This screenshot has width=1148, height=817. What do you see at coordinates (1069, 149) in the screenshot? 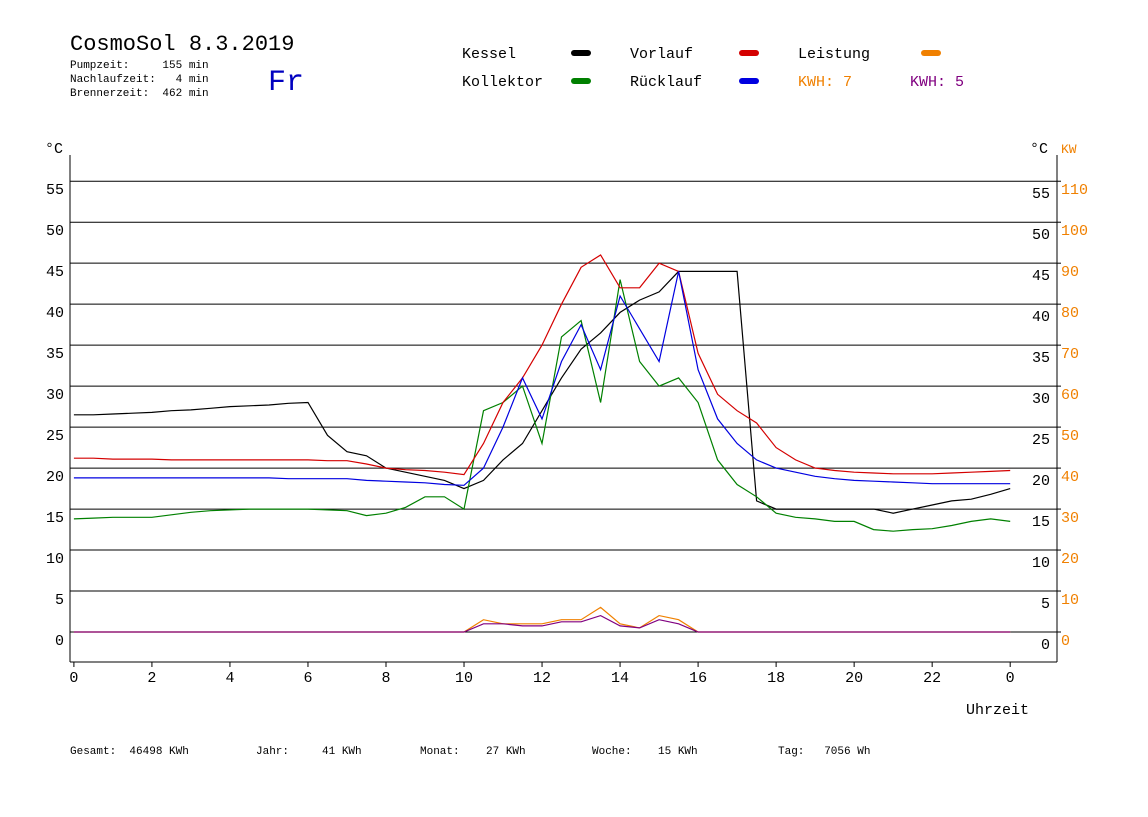
I see `y2-unit: KW` at bounding box center [1069, 149].